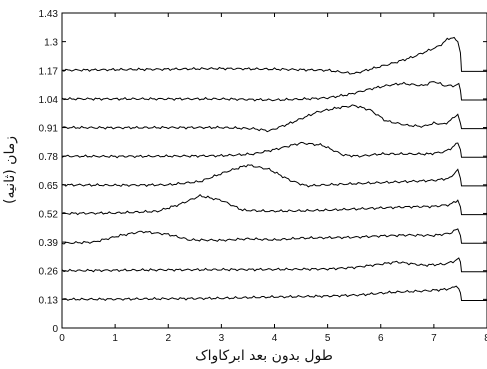 Image resolution: width=487 pixels, height=369 pixels. I want to click on y-tick-label: 0.78, so click(49, 157).